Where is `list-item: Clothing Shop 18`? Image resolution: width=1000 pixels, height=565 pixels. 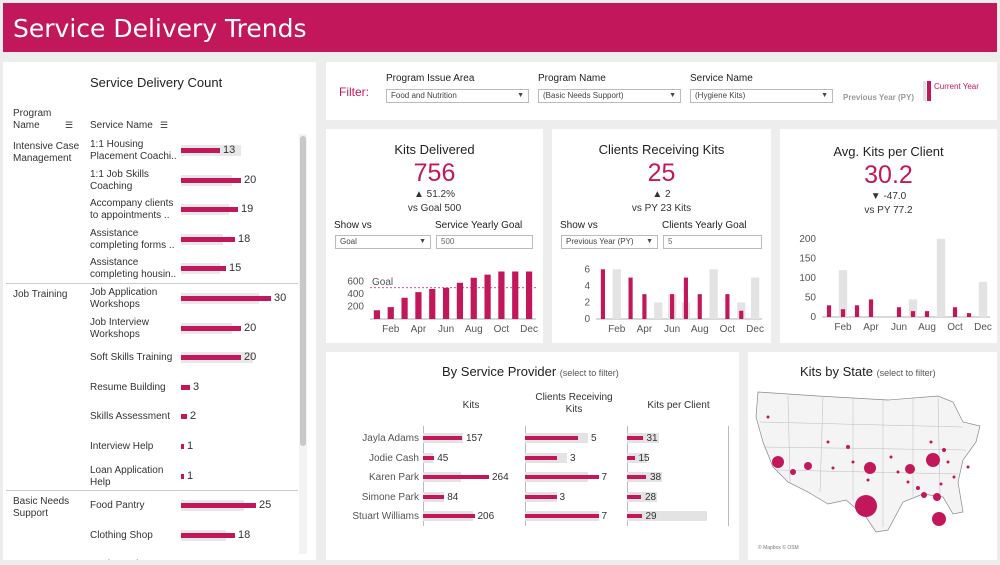 list-item: Clothing Shop 18 is located at coordinates (150, 536).